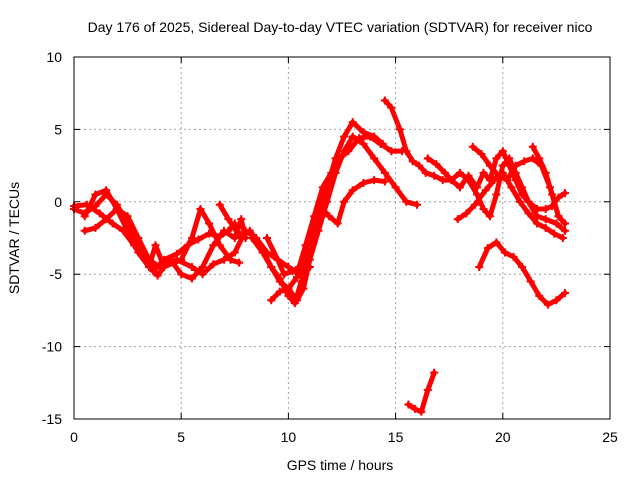 This screenshot has width=640, height=480. What do you see at coordinates (289, 437) in the screenshot?
I see `x-tick-label: 10` at bounding box center [289, 437].